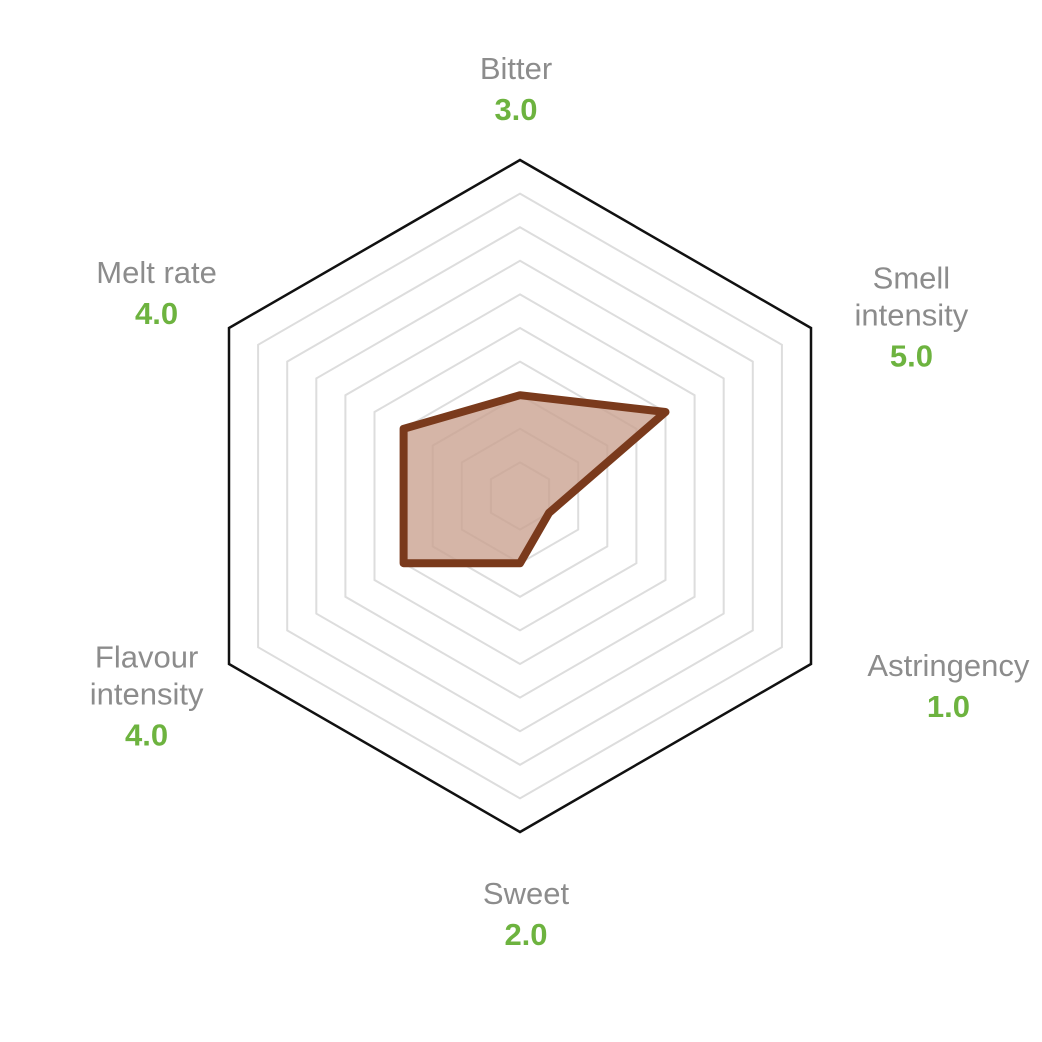 The width and height of the screenshot is (1042, 1042). Describe the element at coordinates (911, 356) in the screenshot. I see `axis-value-label: 5.0` at that location.